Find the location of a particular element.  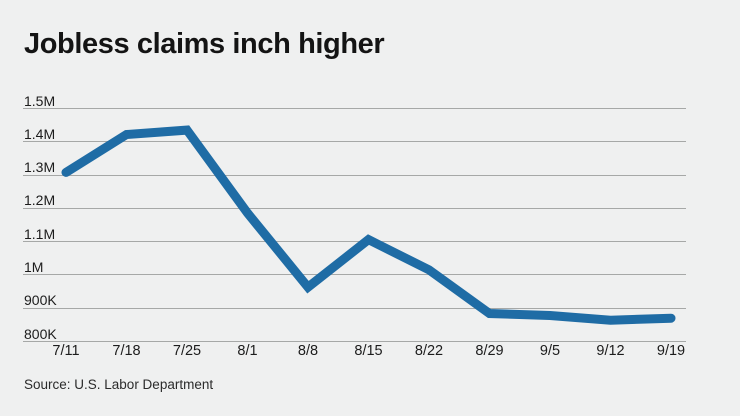

gridline-900k is located at coordinates (354, 308).